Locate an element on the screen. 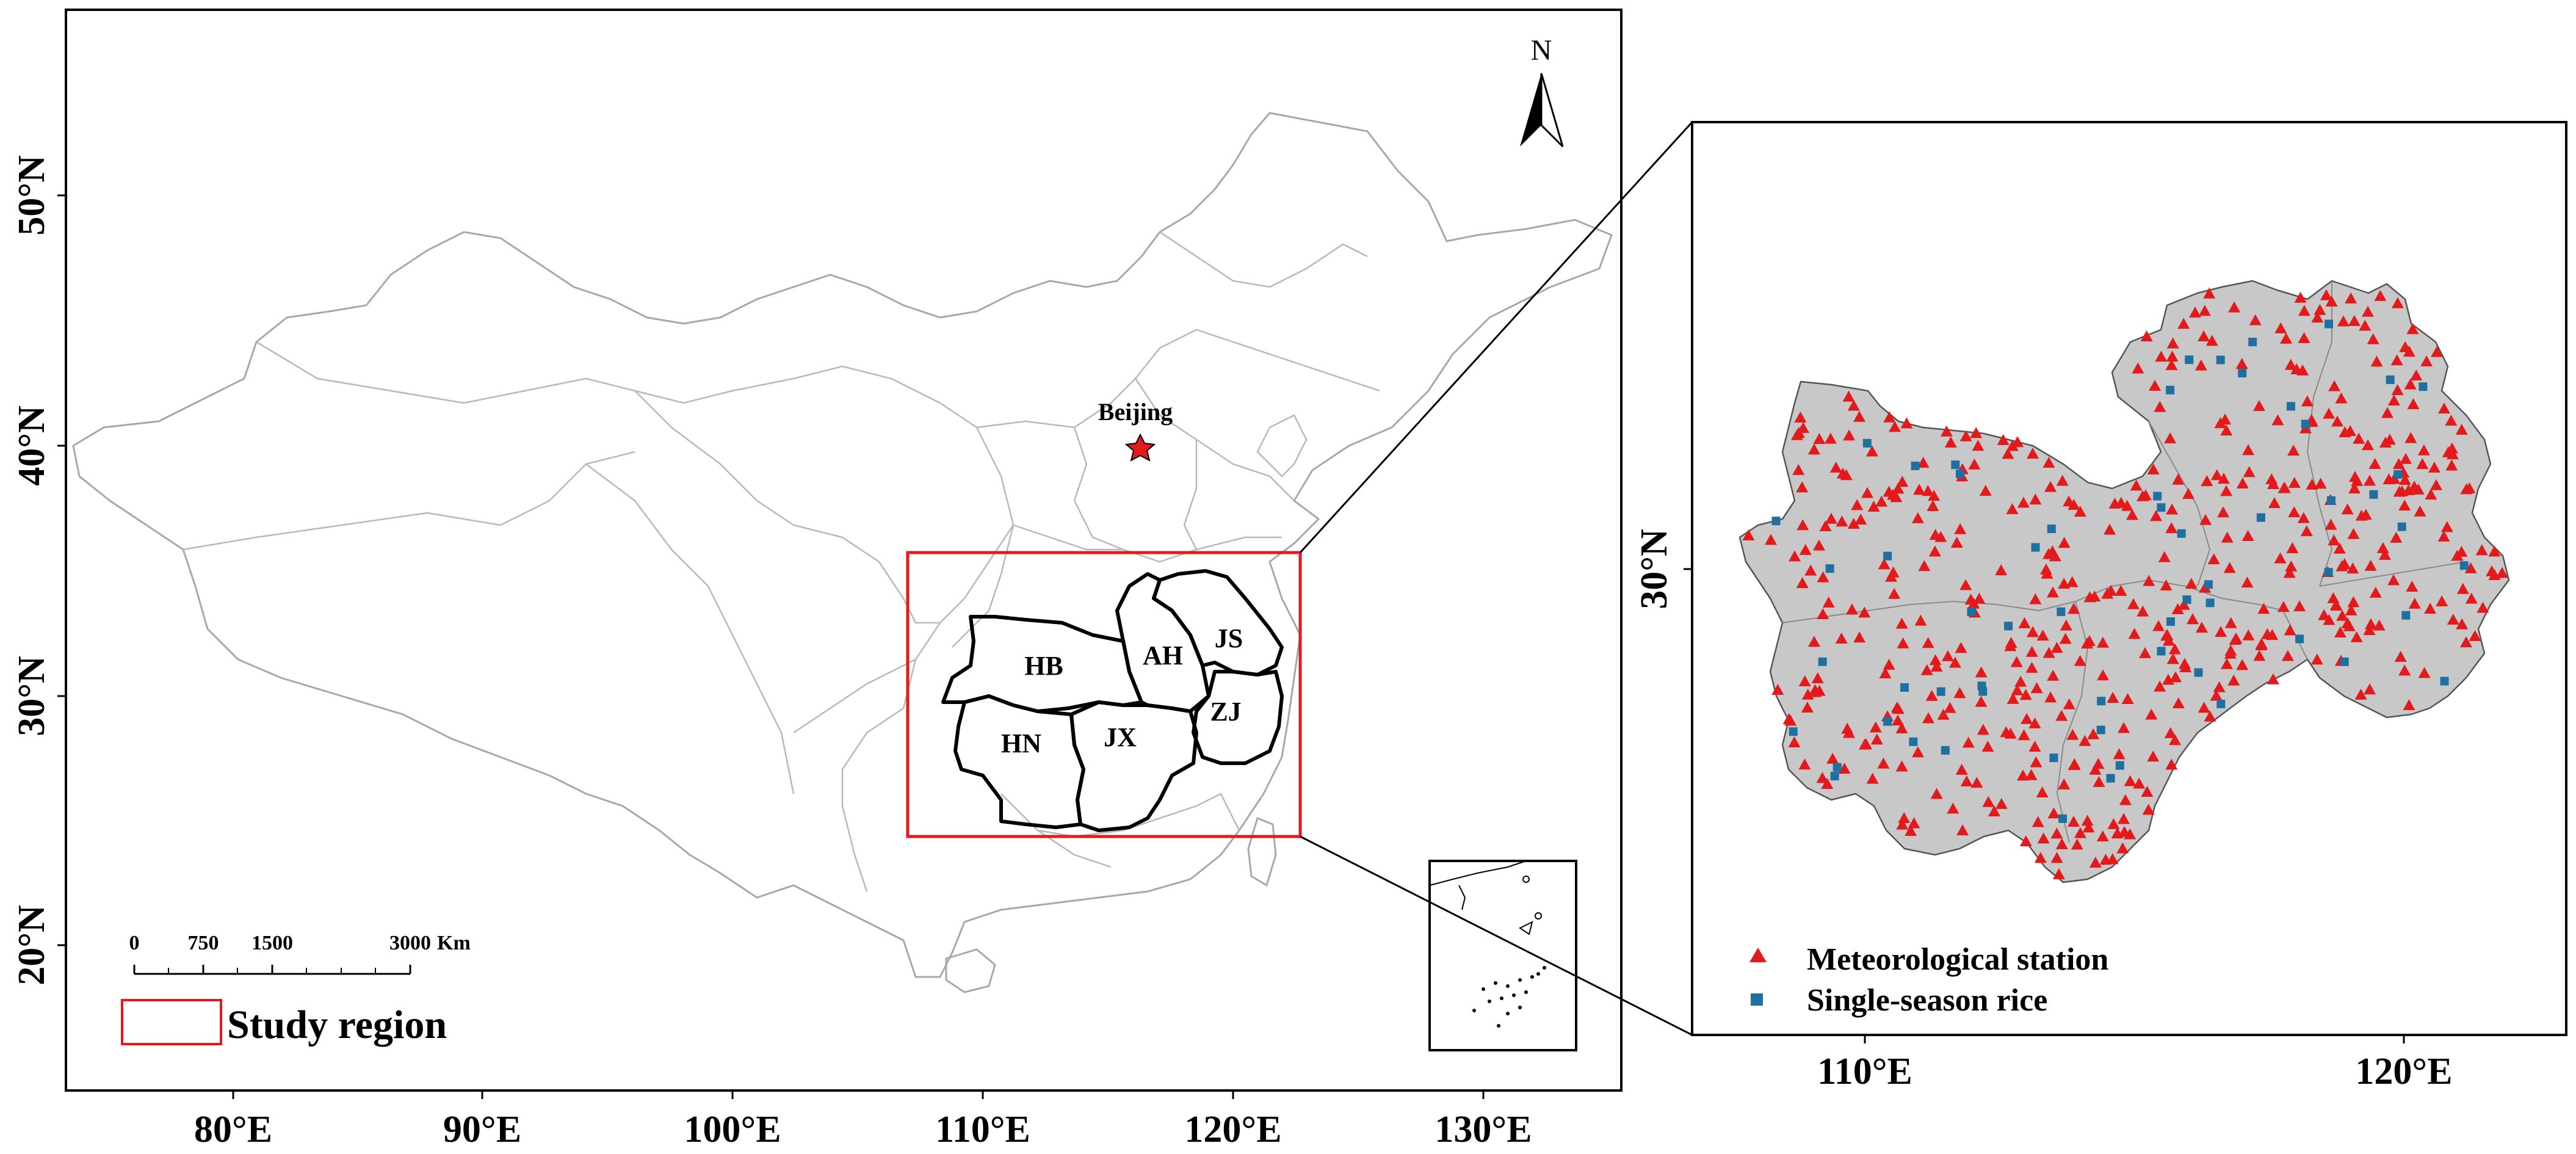 This screenshot has width=2576, height=1154. inset-province-lines is located at coordinates (2124, 562).